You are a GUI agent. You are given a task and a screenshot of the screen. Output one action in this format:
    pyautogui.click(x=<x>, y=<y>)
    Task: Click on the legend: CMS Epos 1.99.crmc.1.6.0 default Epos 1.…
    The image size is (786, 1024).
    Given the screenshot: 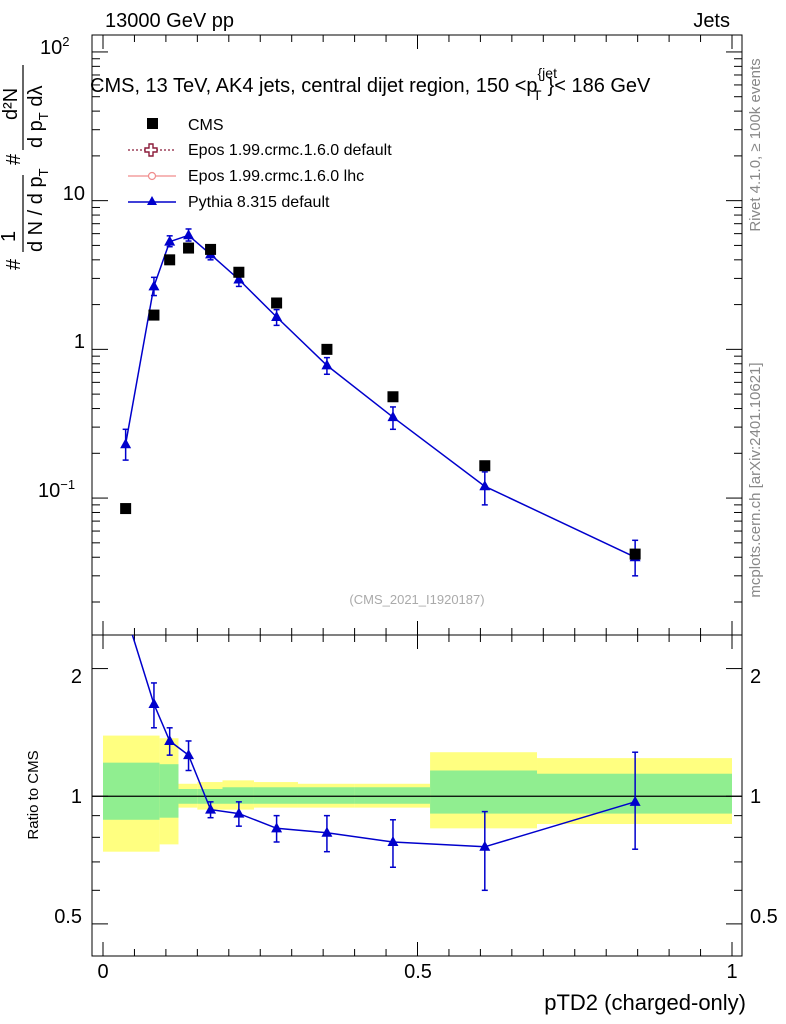 What is the action you would take?
    pyautogui.click(x=260, y=164)
    